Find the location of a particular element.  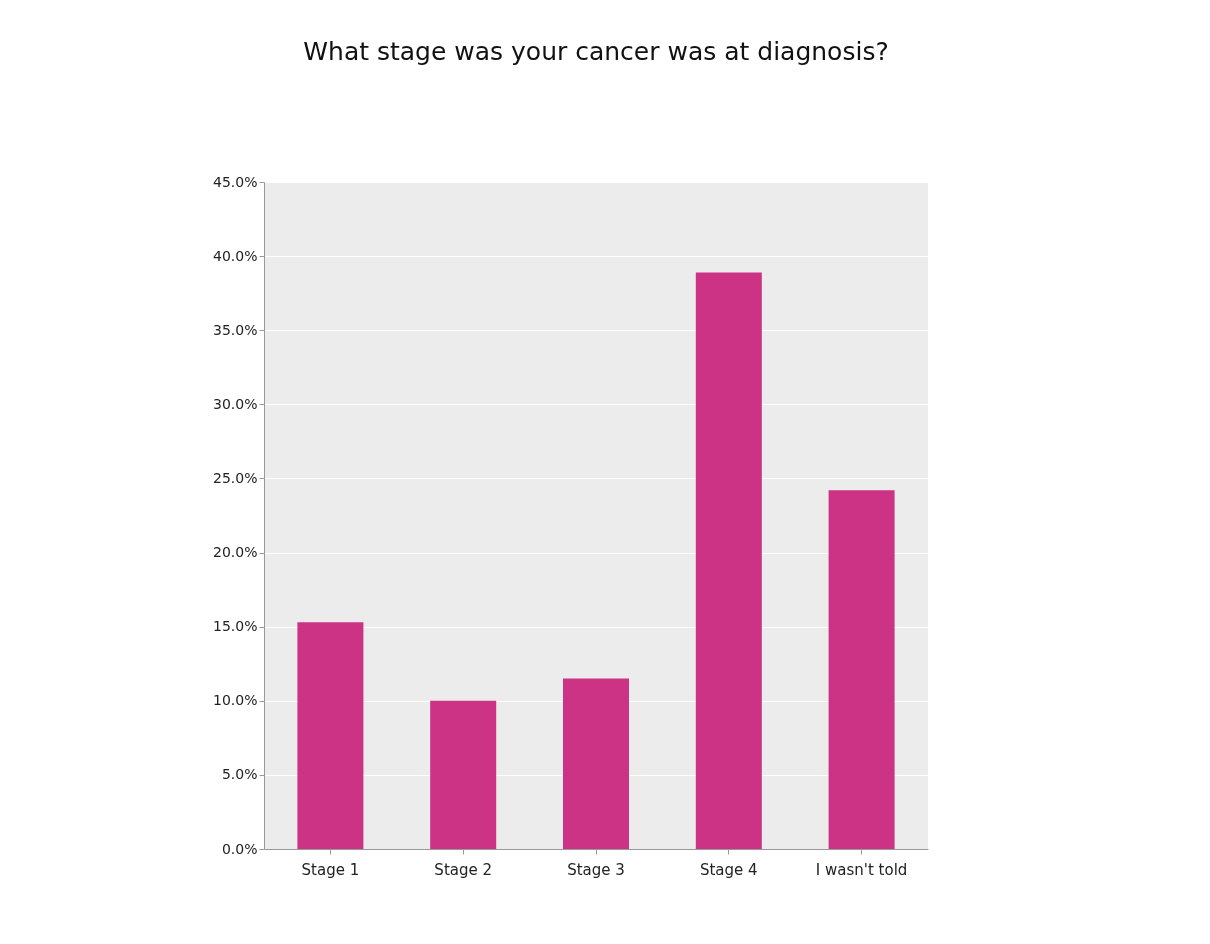

y-tick-label: 25.0% is located at coordinates (235, 477).